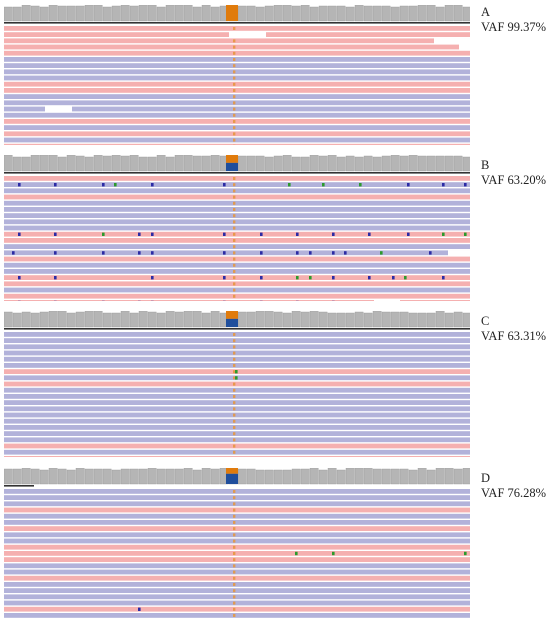 Image resolution: width=550 pixels, height=624 pixels. I want to click on panel-d-label: D VAF 76.28%, so click(513, 486).